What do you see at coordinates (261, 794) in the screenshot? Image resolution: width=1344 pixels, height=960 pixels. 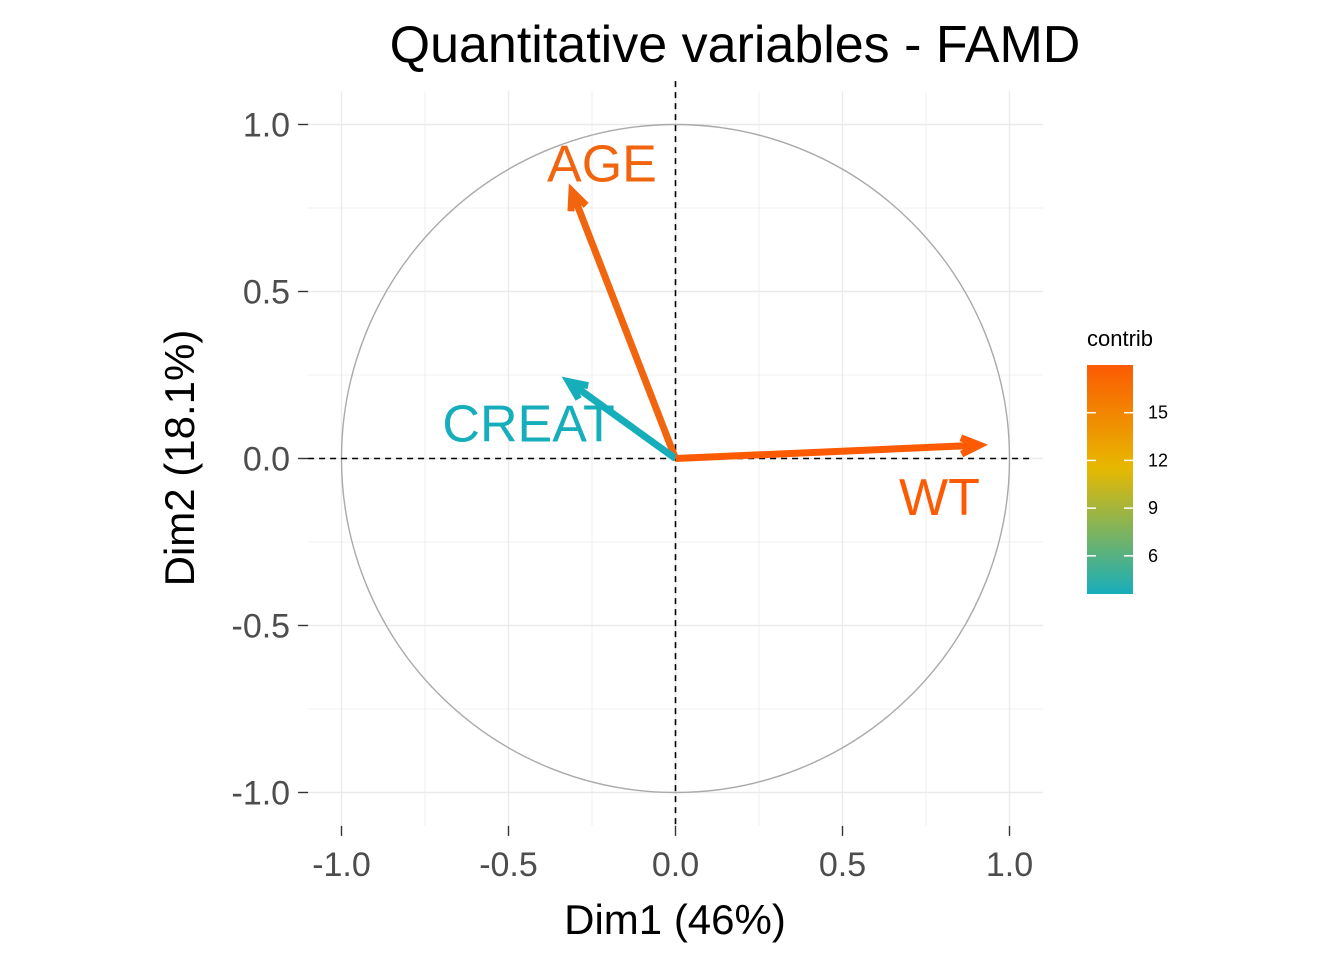 I see `y-tick-label: -1.0` at bounding box center [261, 794].